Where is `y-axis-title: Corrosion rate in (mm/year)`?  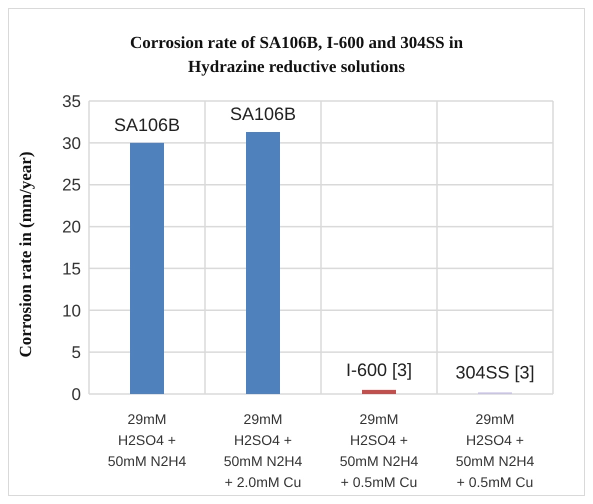 y-axis-title: Corrosion rate in (mm/year) is located at coordinates (26, 255).